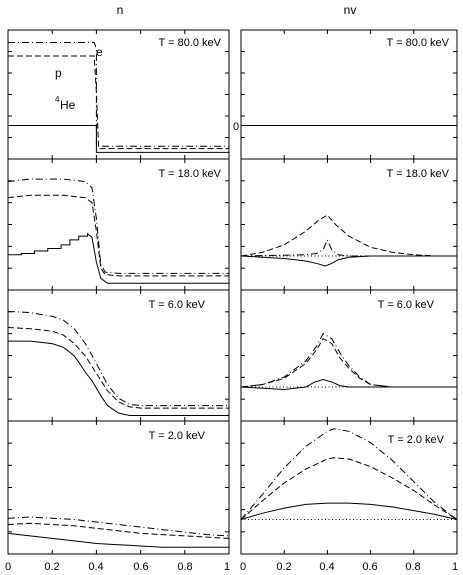  I want to click on series-line-nv-1-solid, so click(348, 261).